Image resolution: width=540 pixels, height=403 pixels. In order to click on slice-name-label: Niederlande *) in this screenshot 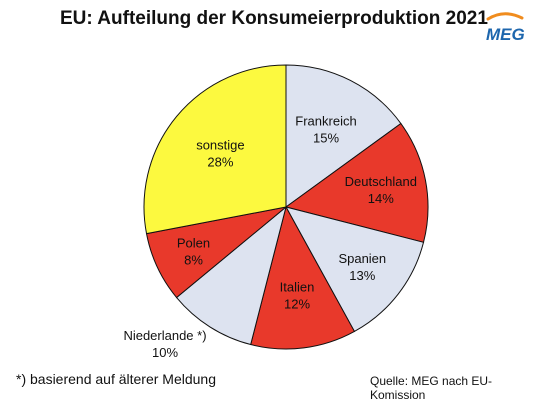, I will do `click(164, 335)`.